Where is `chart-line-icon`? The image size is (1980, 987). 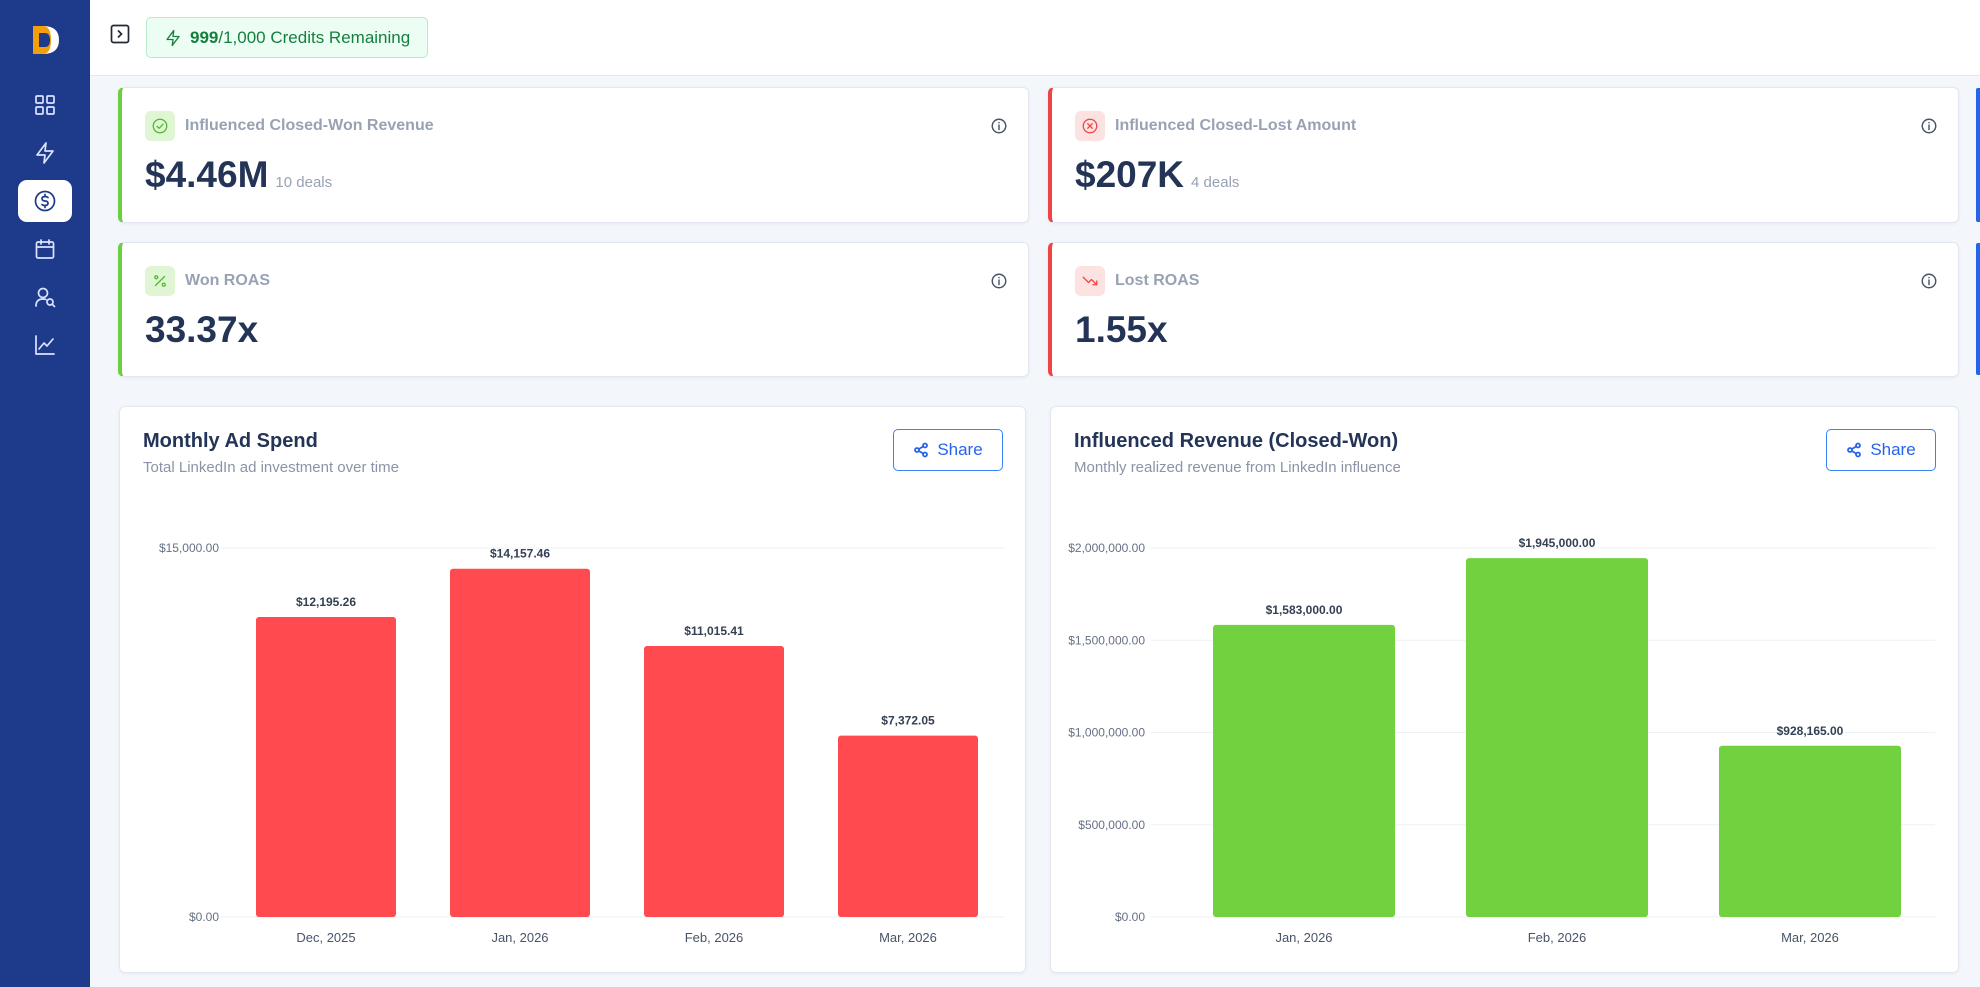
chart-line-icon is located at coordinates (45, 345).